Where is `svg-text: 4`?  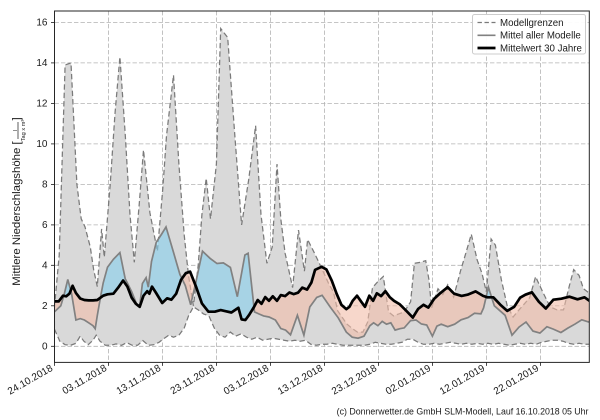 svg-text: 4 is located at coordinates (45, 266).